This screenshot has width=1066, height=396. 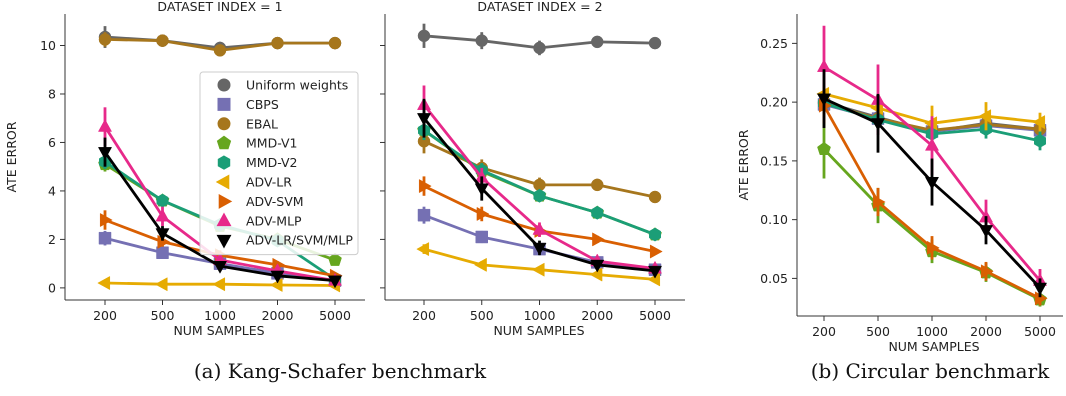 I want to click on chart-title: DATASET INDEX = 2, so click(x=539, y=7).